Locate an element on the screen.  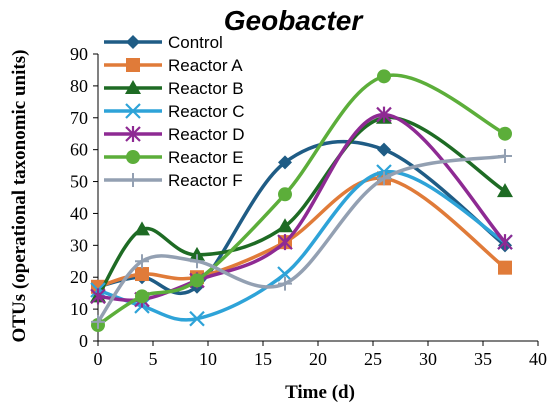
y-tick-label: 30 is located at coordinates (79, 245).